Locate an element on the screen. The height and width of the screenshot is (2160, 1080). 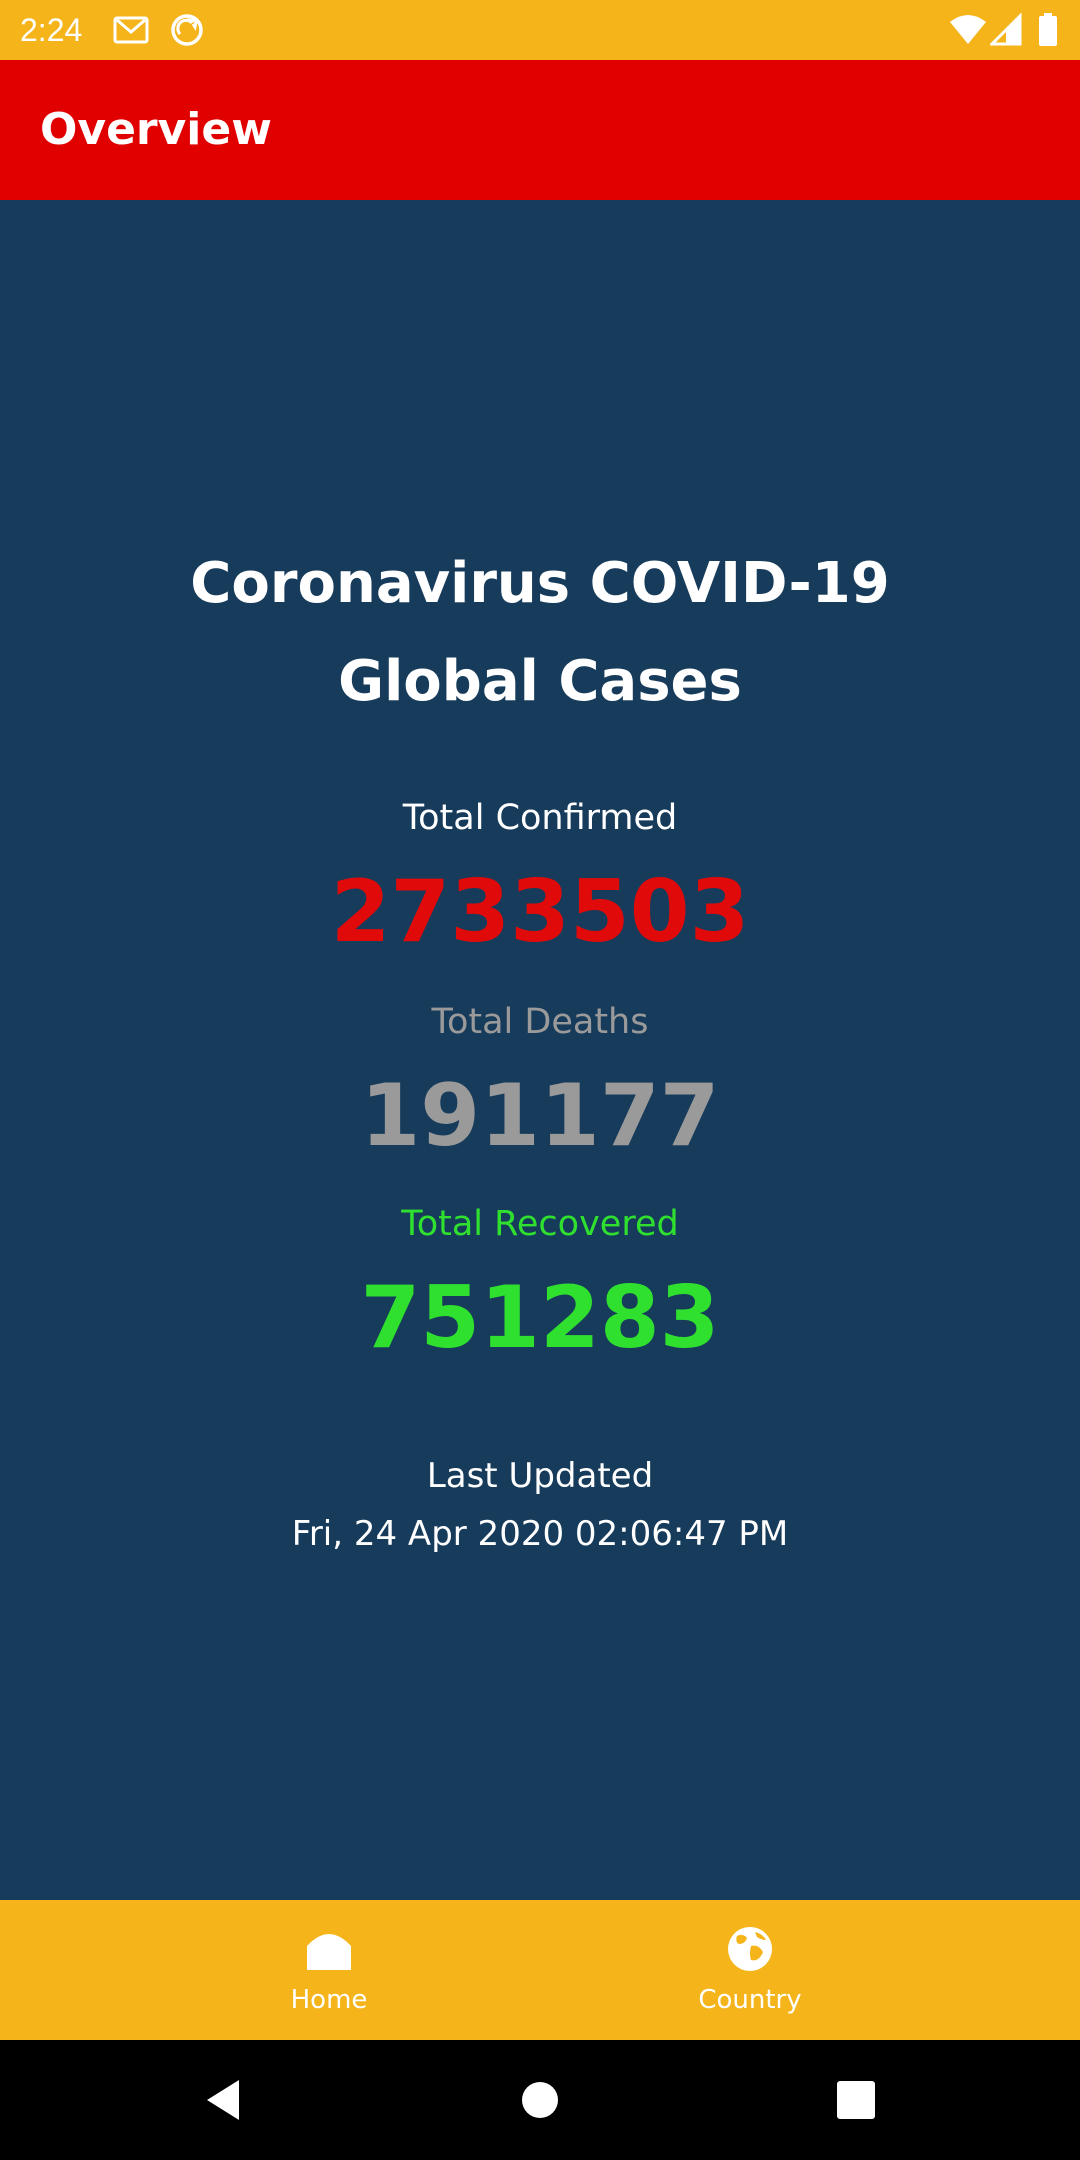
status-bar: 2:24 is located at coordinates (540, 30).